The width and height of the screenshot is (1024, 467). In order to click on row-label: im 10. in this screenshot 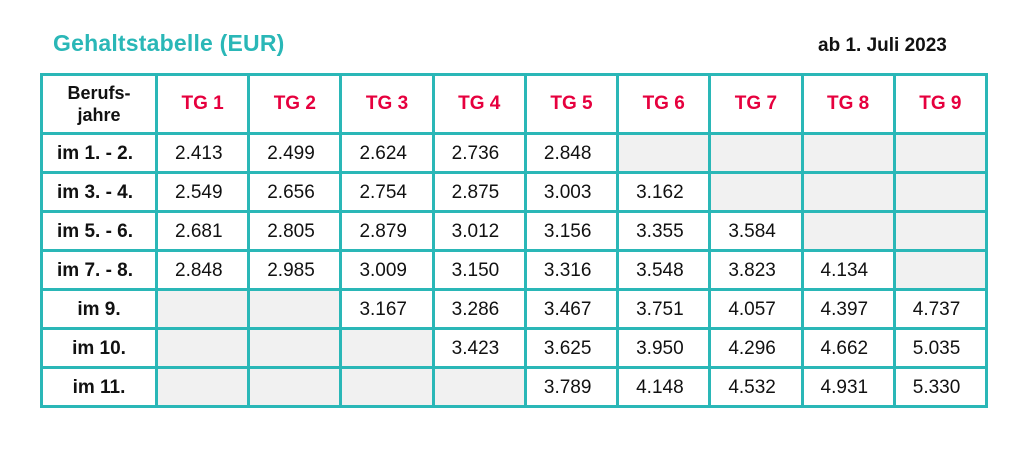, I will do `click(99, 348)`.